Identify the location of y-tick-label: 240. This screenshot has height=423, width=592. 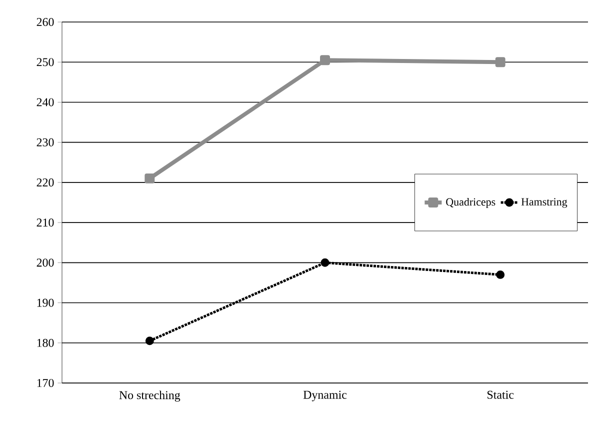
(45, 102).